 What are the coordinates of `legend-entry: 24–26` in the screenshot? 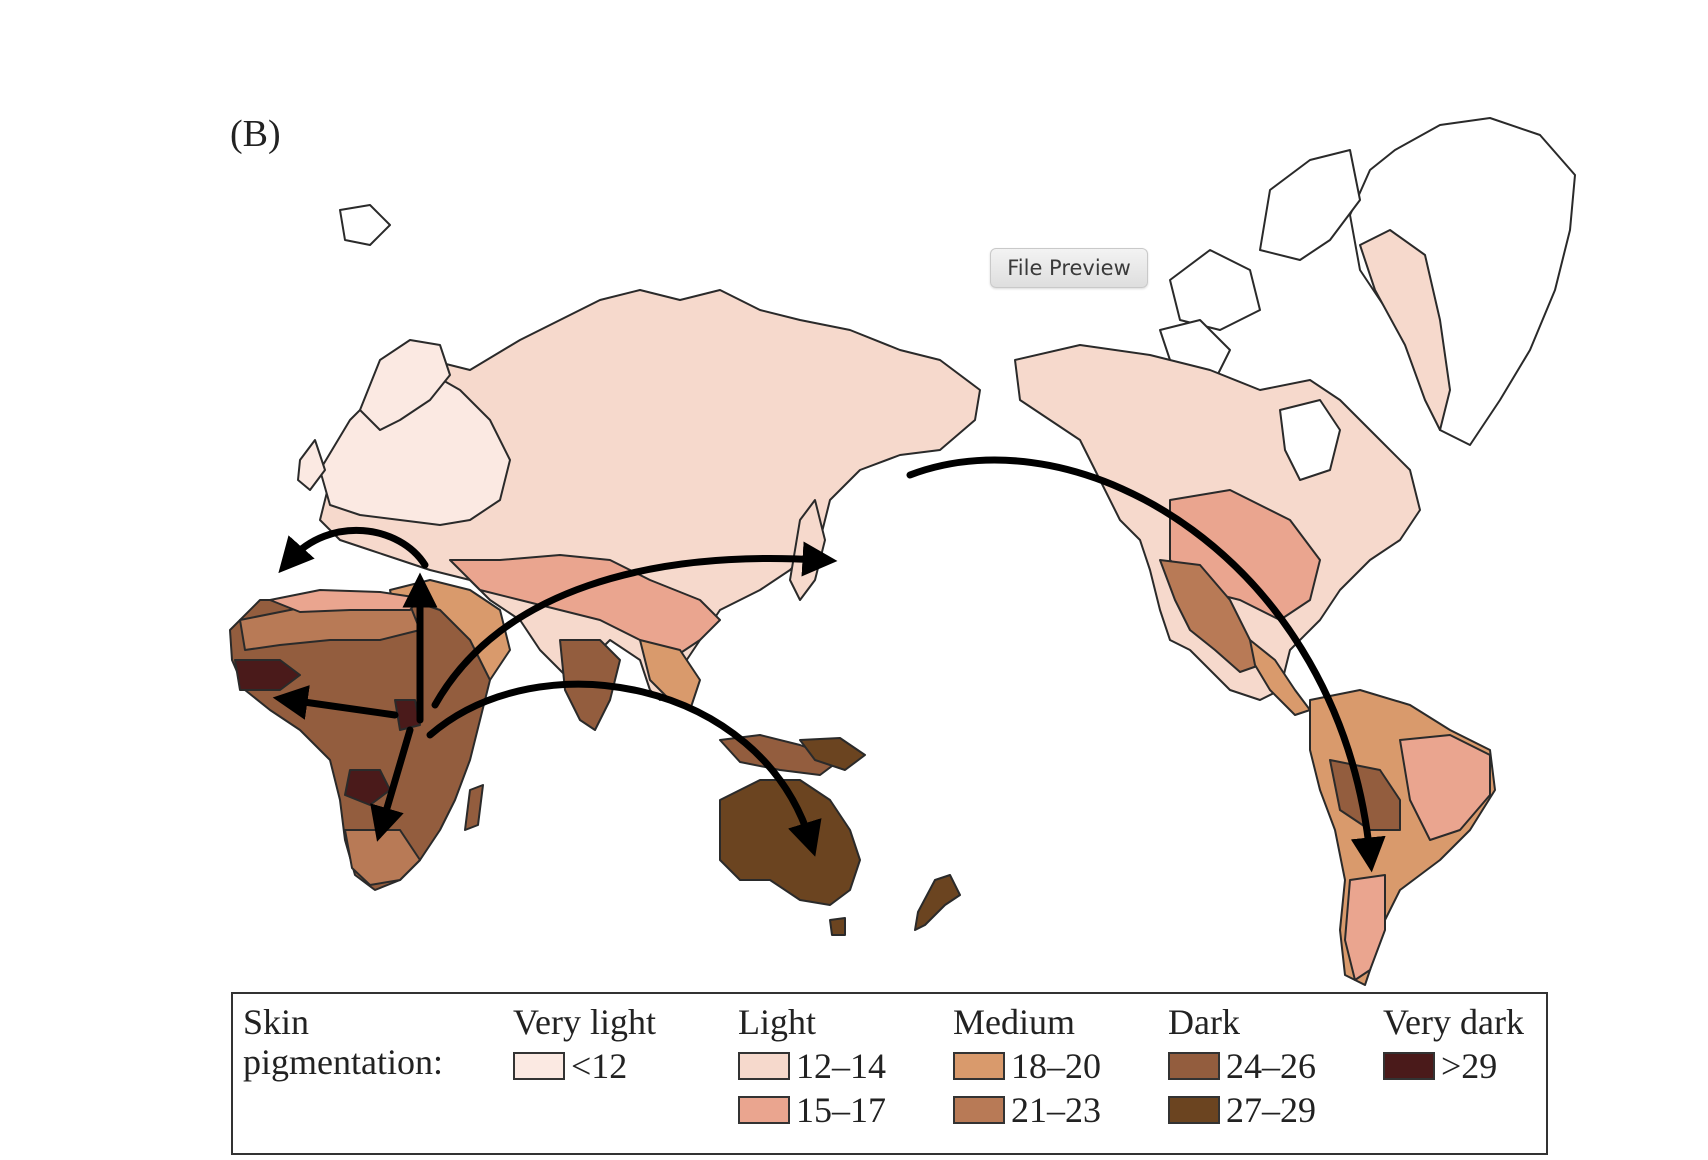 It's located at (1242, 1066).